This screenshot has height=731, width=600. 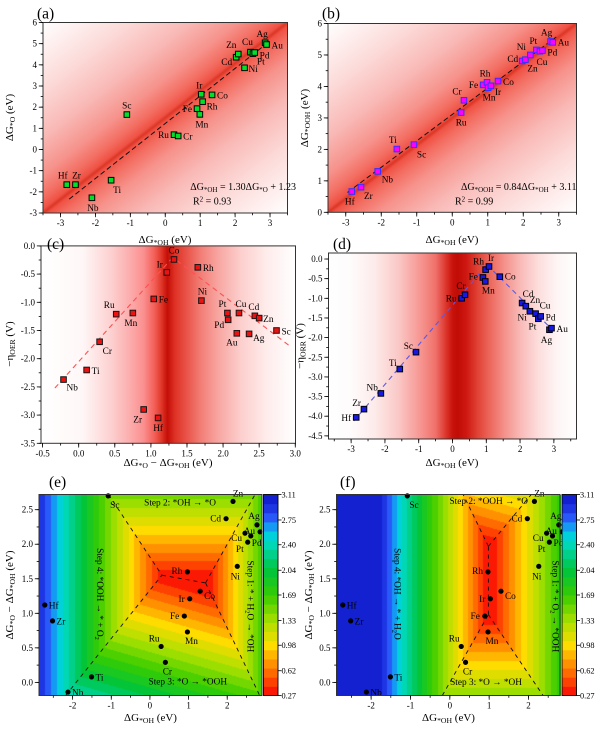 What do you see at coordinates (236, 539) in the screenshot?
I see `point-label-e-Cu: Cu` at bounding box center [236, 539].